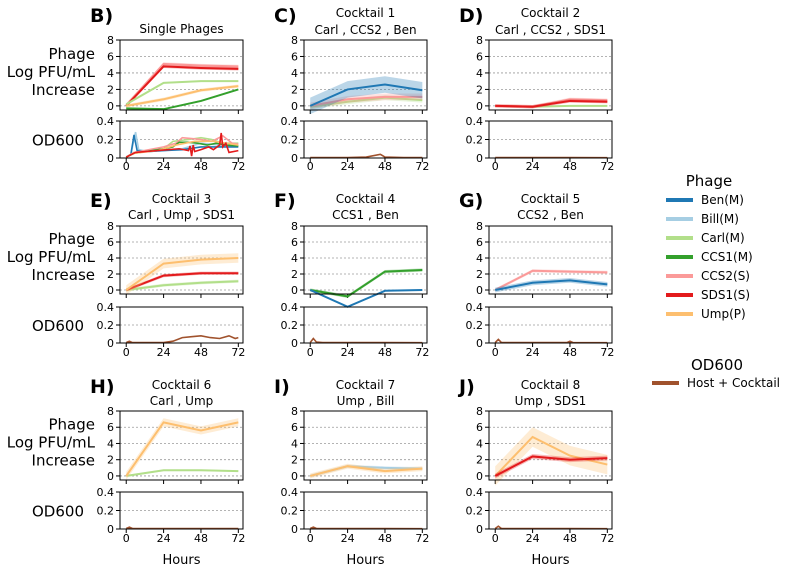 The width and height of the screenshot is (792, 574). What do you see at coordinates (365, 215) in the screenshot?
I see `chart-subtitle: CCS1 , Ben` at bounding box center [365, 215].